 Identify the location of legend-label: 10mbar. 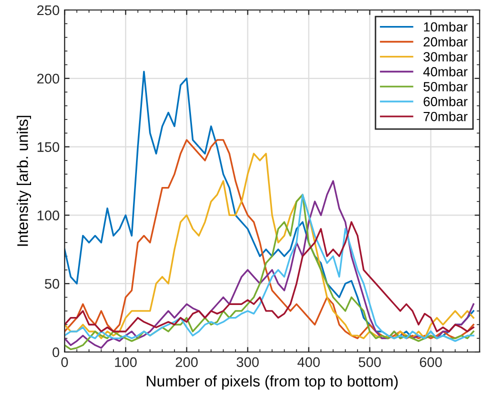
(446, 27).